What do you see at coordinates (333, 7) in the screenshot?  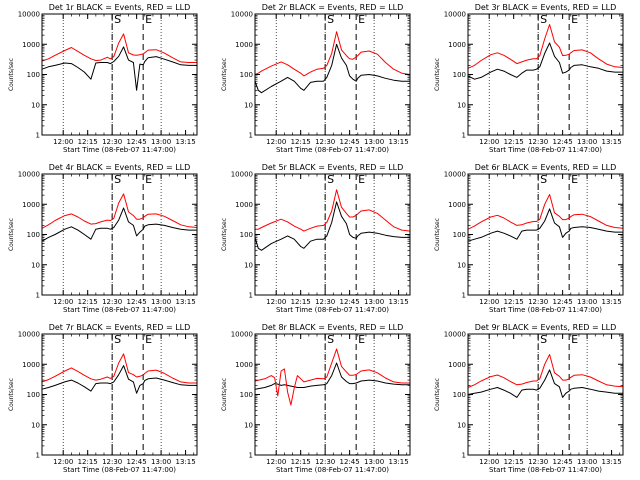 I see `panel-title: Det 2r BLACK = Events, RED = LLD` at bounding box center [333, 7].